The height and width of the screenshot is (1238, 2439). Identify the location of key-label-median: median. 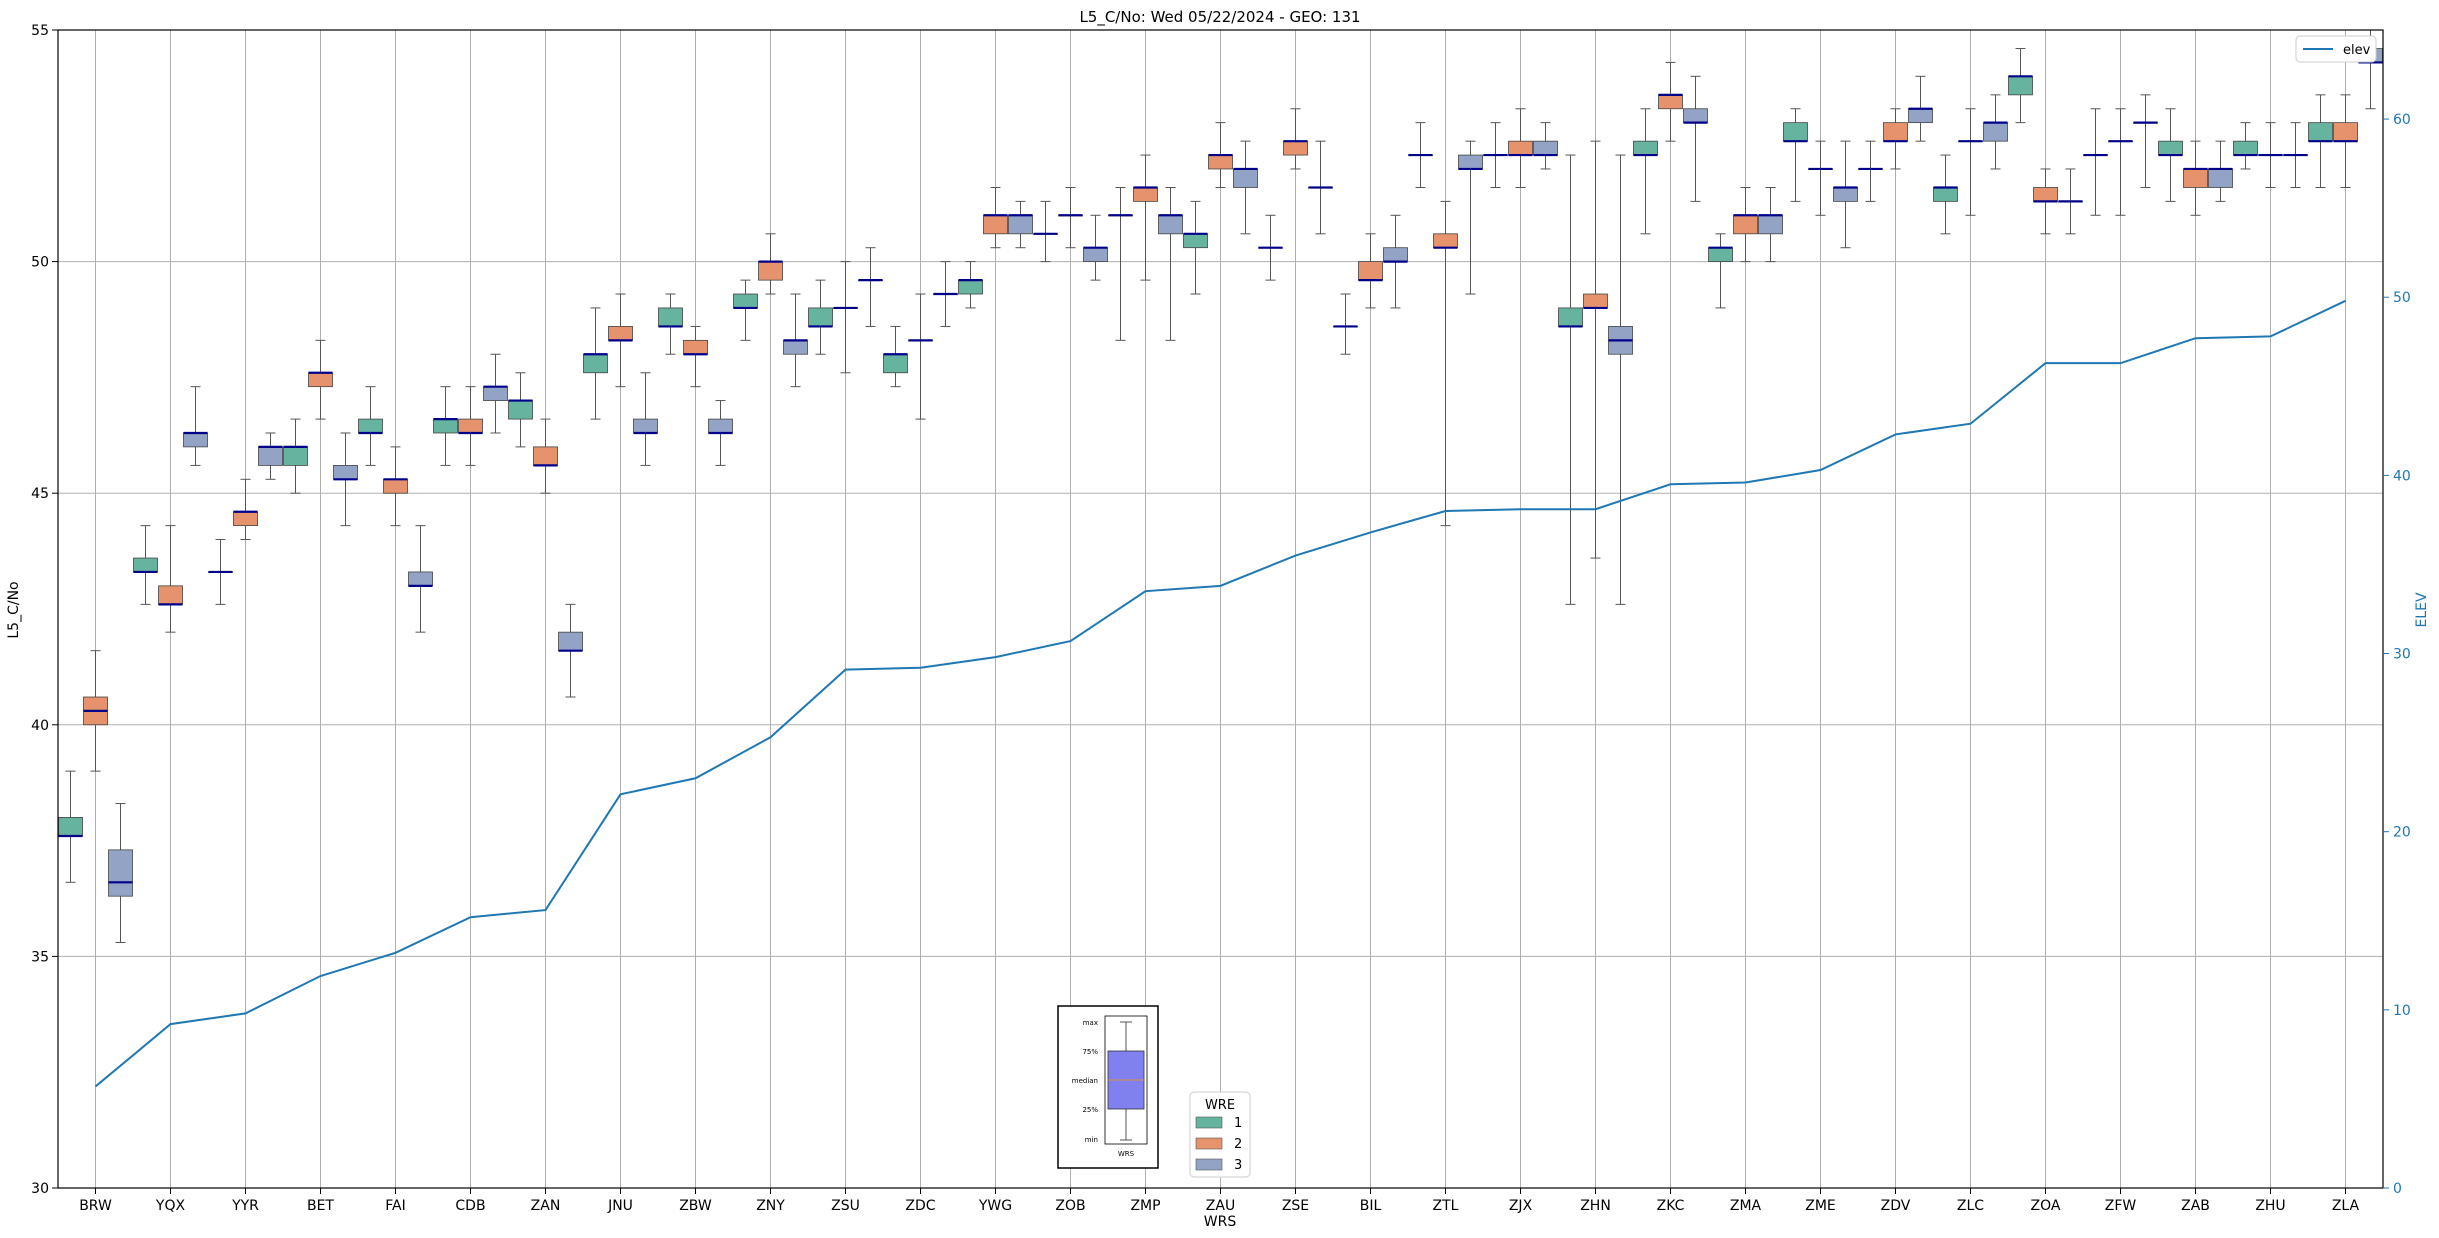
(1085, 1081).